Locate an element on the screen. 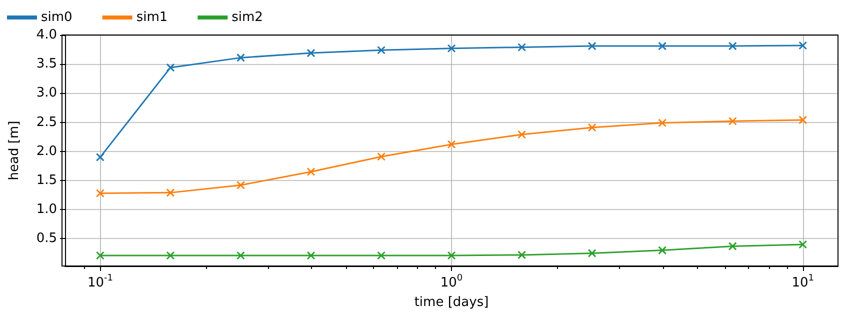  legend-label: sim2 is located at coordinates (247, 17).